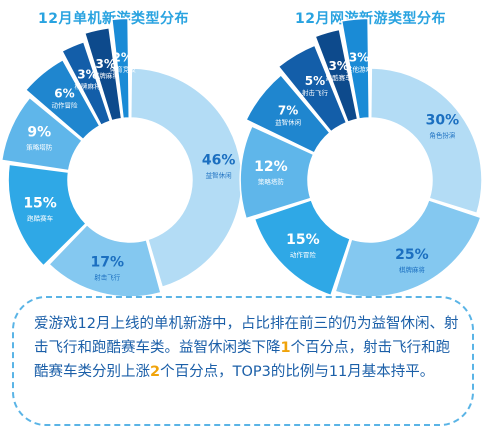 This screenshot has height=426, width=488. Describe the element at coordinates (271, 167) in the screenshot. I see `donut-1-slice-3-value: 12%` at that location.